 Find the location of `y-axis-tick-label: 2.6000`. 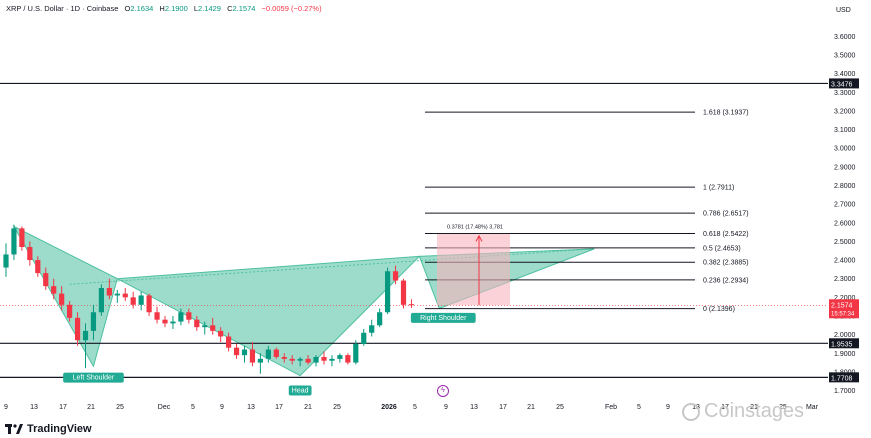

y-axis-tick-label: 2.6000 is located at coordinates (845, 223).